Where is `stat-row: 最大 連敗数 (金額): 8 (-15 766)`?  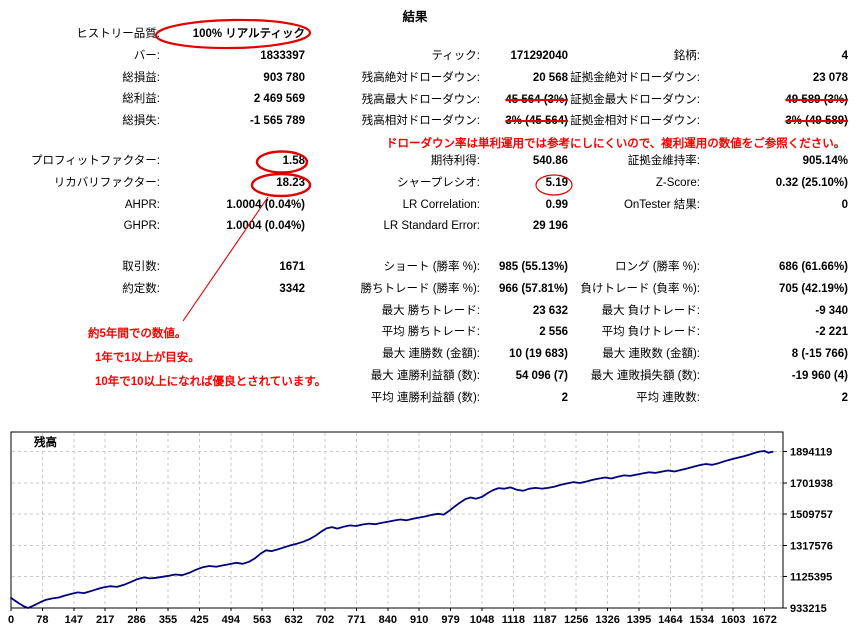 stat-row: 最大 連敗数 (金額): 8 (-15 766) is located at coordinates (704, 355).